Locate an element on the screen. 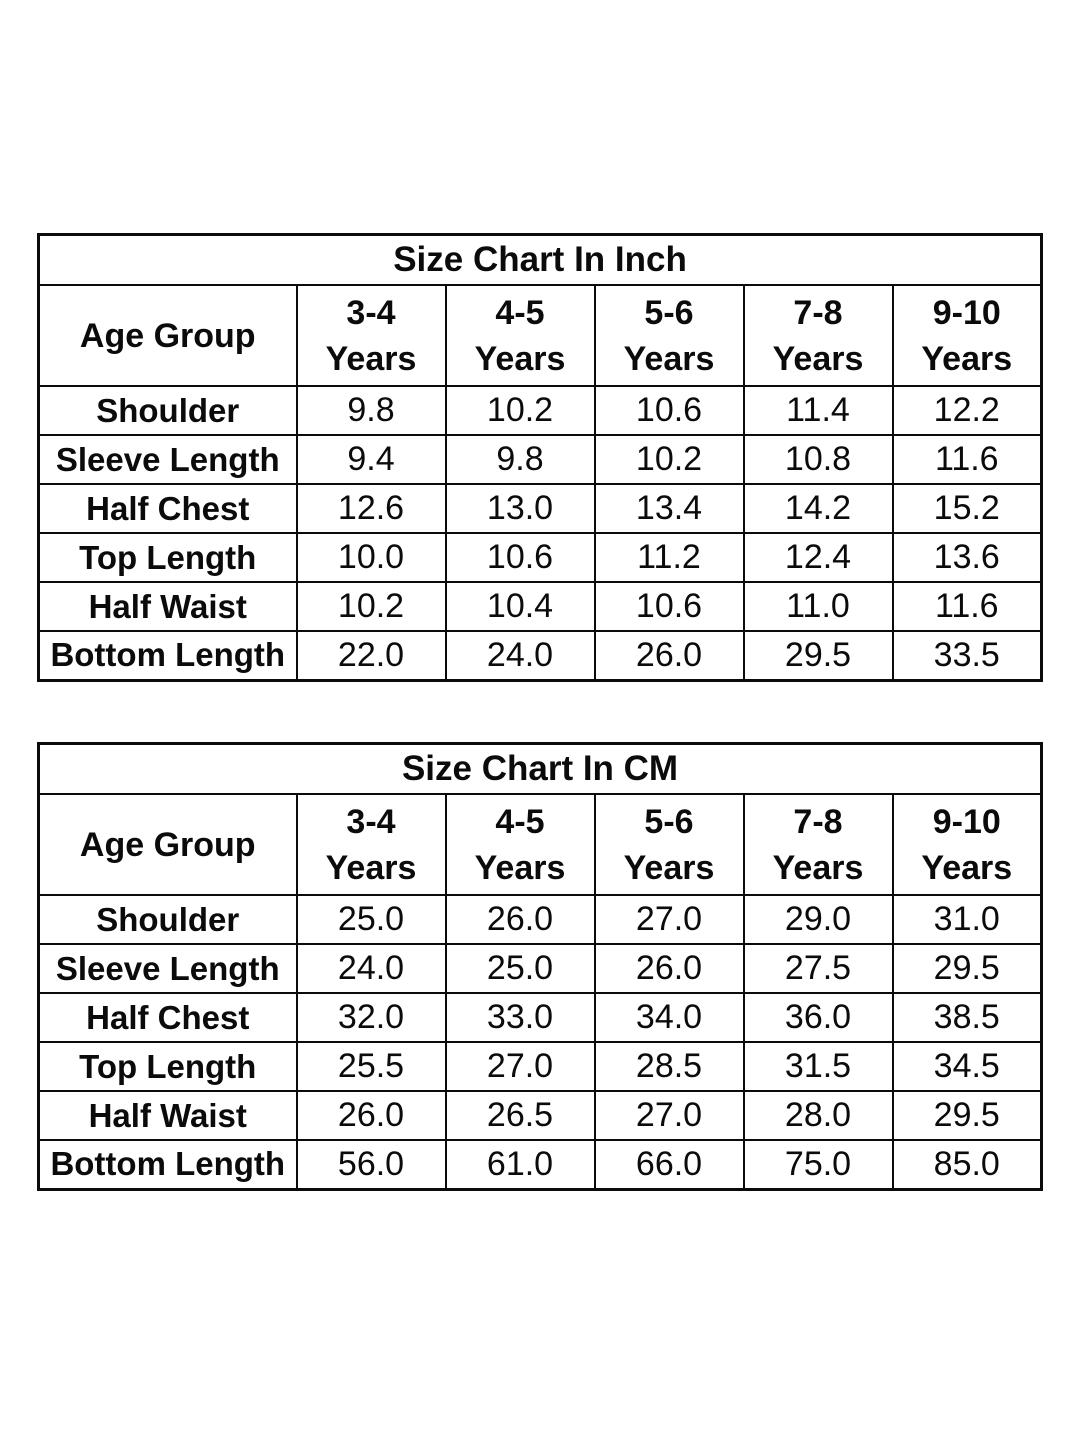  measurement-label: Top Length is located at coordinates (167, 1066).